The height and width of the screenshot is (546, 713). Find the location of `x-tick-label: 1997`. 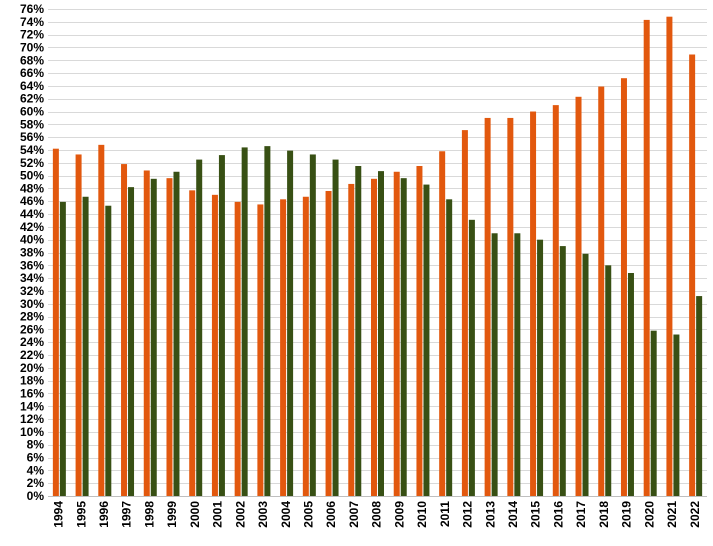

x-tick-label: 1997 is located at coordinates (127, 514).